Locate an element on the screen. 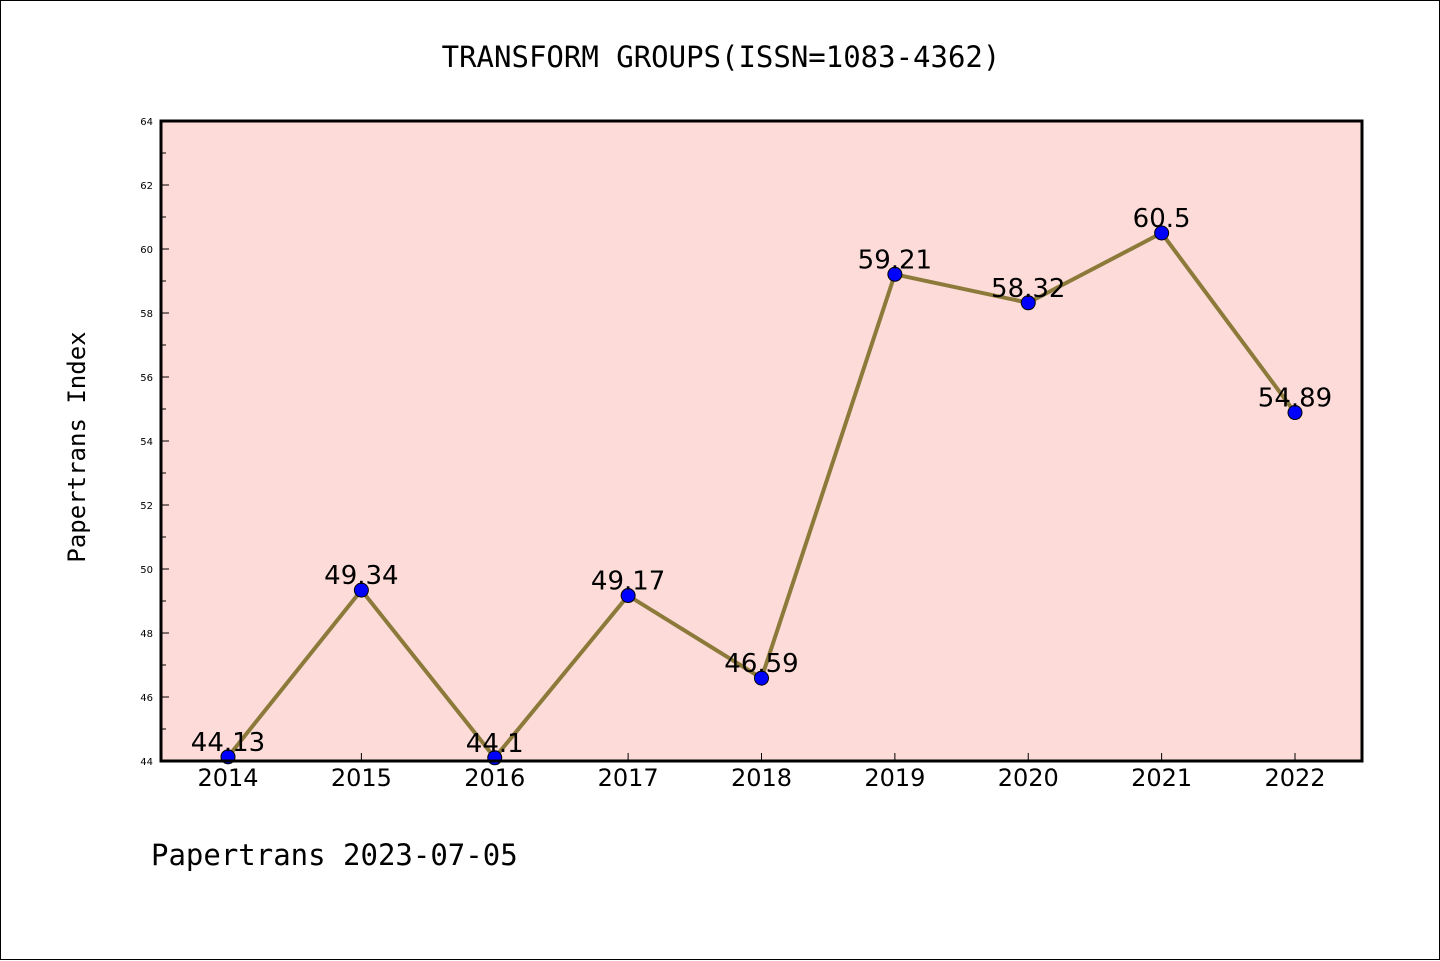 The width and height of the screenshot is (1440, 961). y-tick-label: 58 is located at coordinates (146, 314).